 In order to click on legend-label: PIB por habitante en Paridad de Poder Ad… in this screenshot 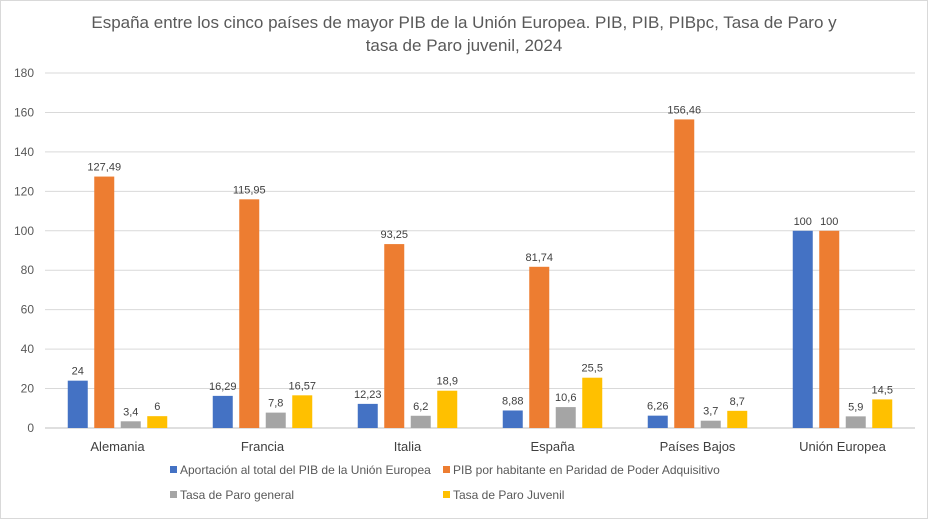, I will do `click(586, 470)`.